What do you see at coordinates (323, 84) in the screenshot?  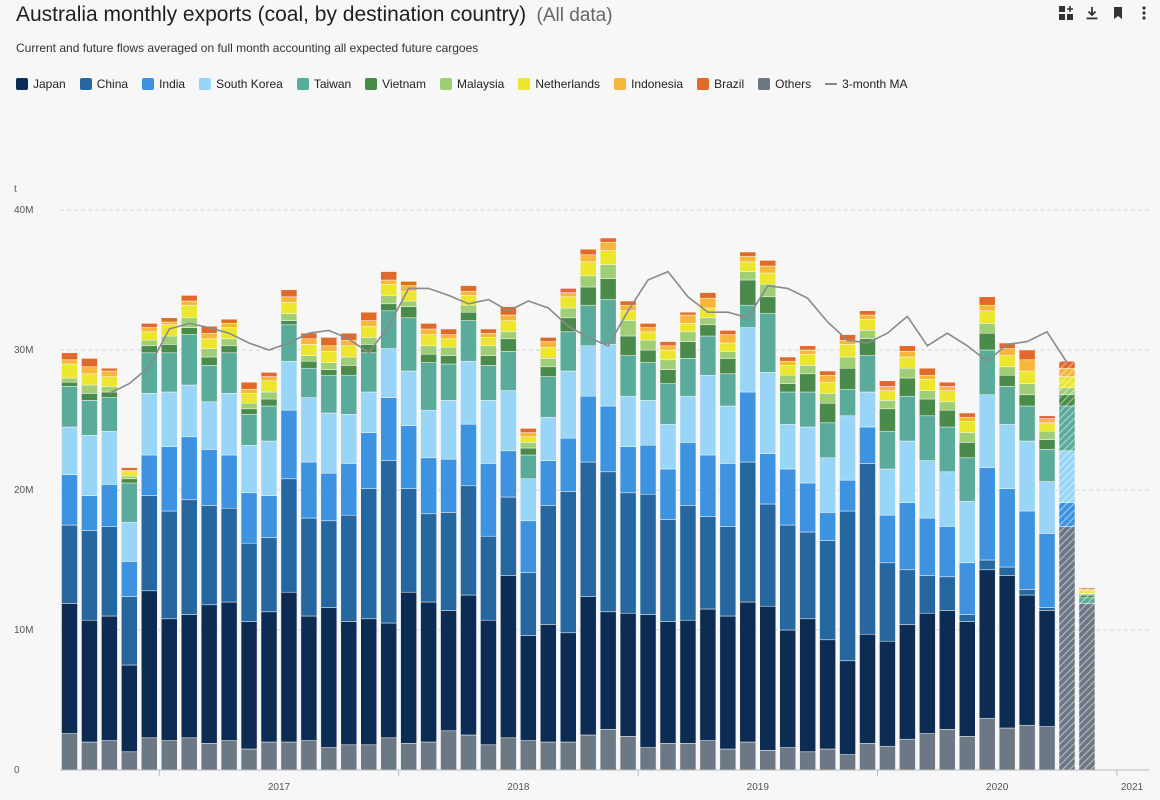 I see `legend-item-taiwan: Taiwan` at bounding box center [323, 84].